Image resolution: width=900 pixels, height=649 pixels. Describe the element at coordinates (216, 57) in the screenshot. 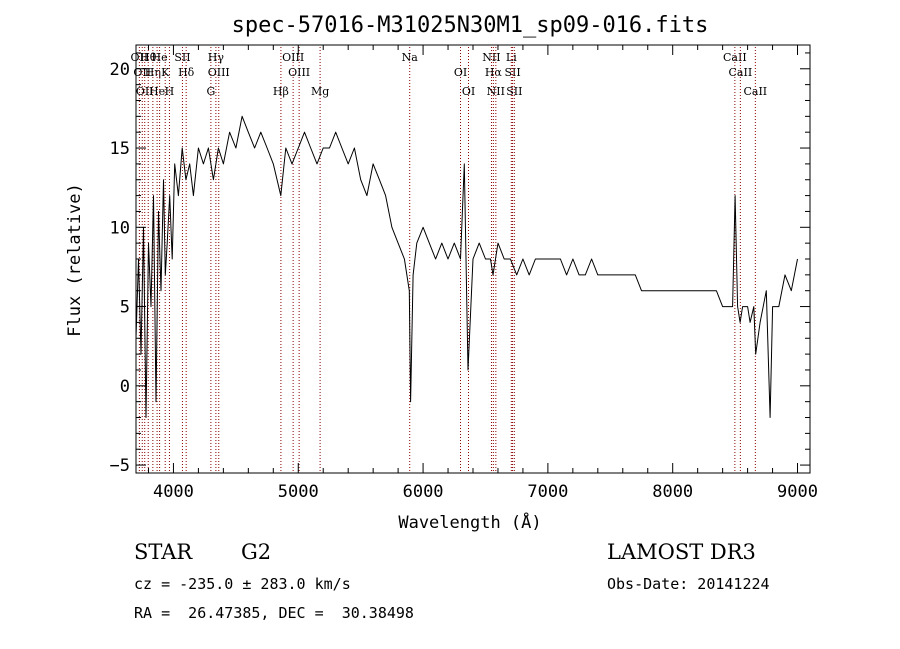

I see `line-marker-label-12: Hγ` at that location.